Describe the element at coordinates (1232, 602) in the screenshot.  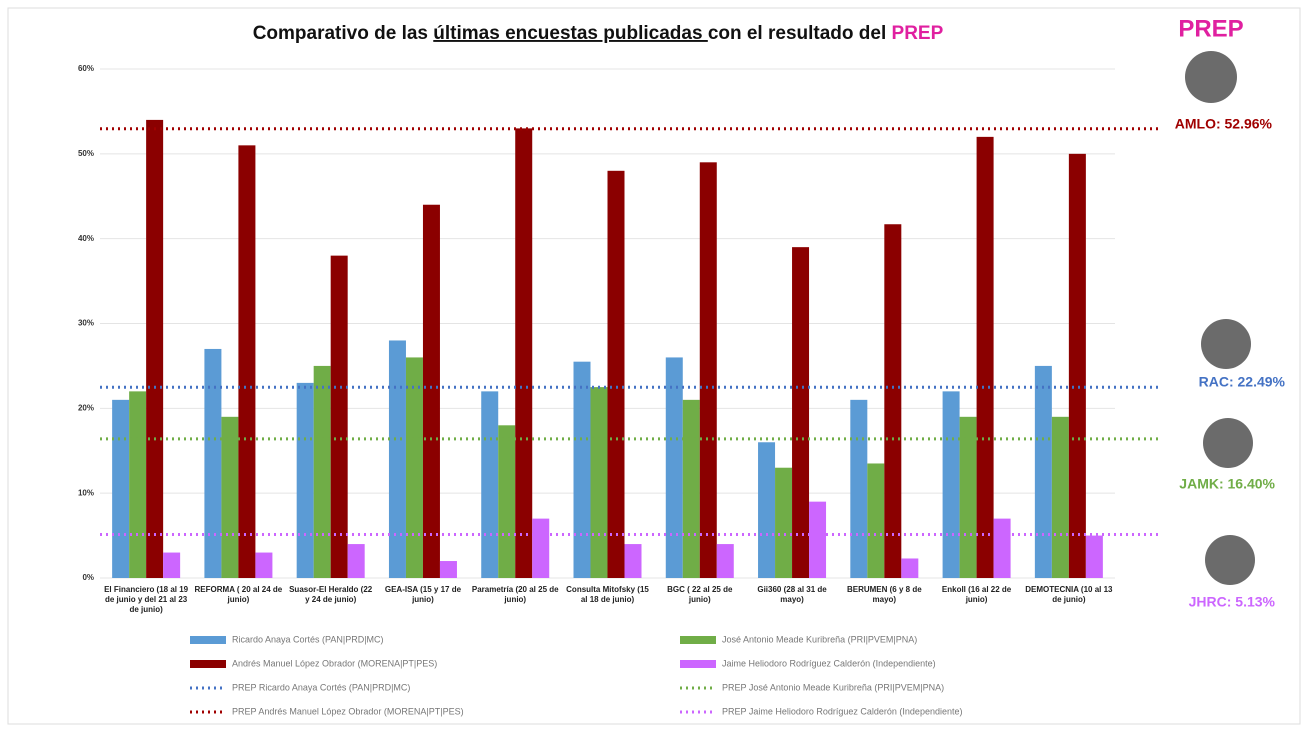
I see `prep-label: JHRC: 5.13%` at that location.